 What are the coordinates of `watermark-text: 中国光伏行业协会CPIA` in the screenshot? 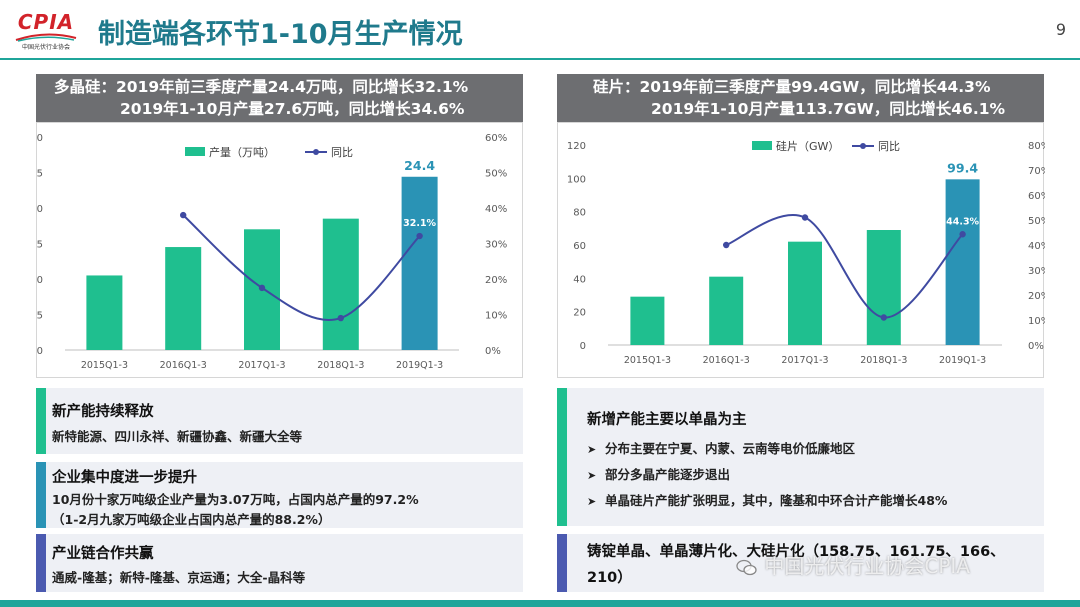 It's located at (867, 566).